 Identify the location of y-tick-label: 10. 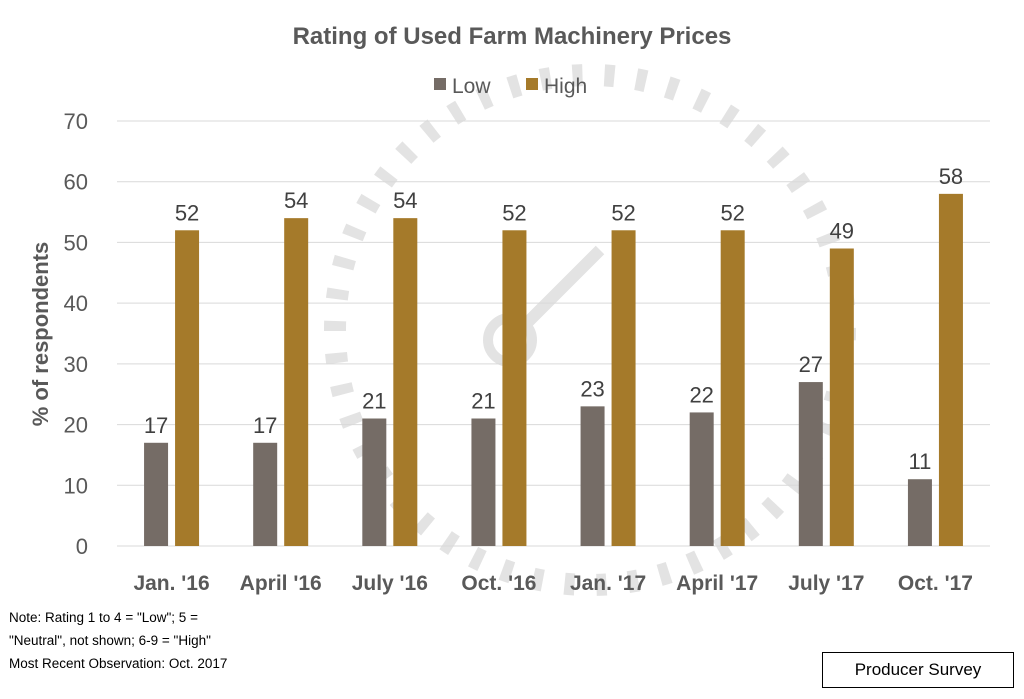
(76, 485).